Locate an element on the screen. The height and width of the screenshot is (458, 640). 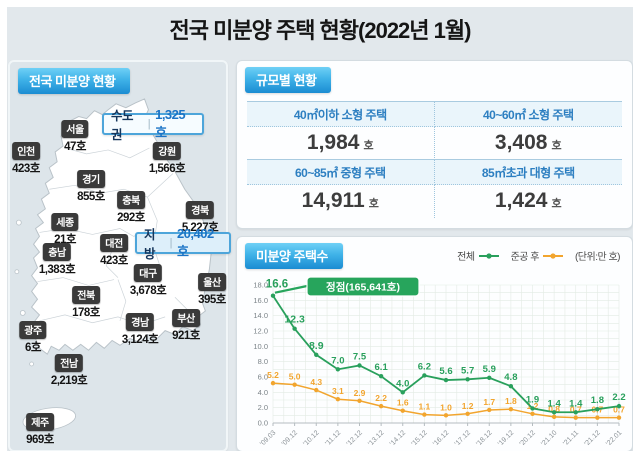
size-header-cell: 85㎡초과 대형 주택 is located at coordinates (528, 172).